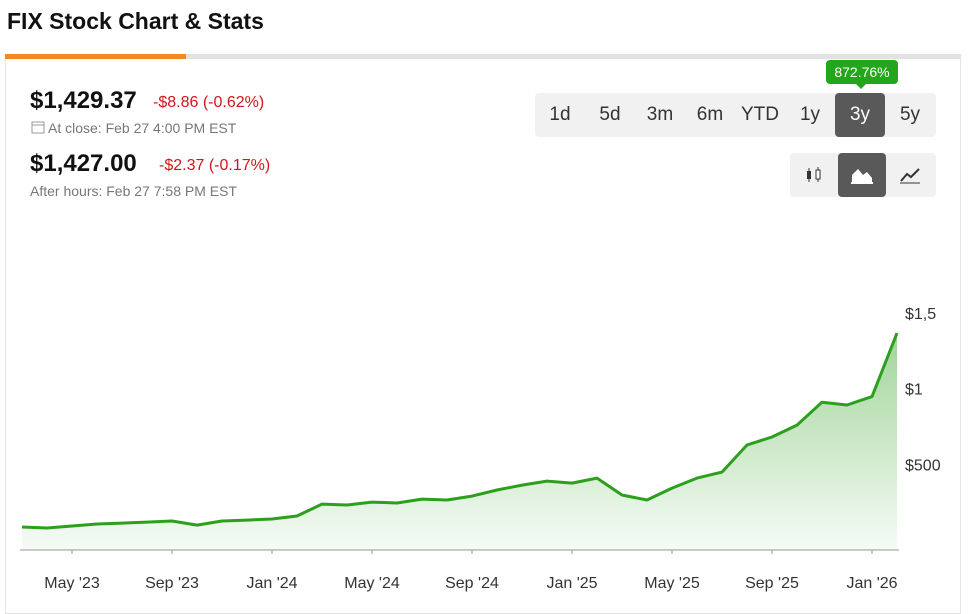 The height and width of the screenshot is (614, 968). Describe the element at coordinates (38, 127) in the screenshot. I see `calendar-icon` at that location.